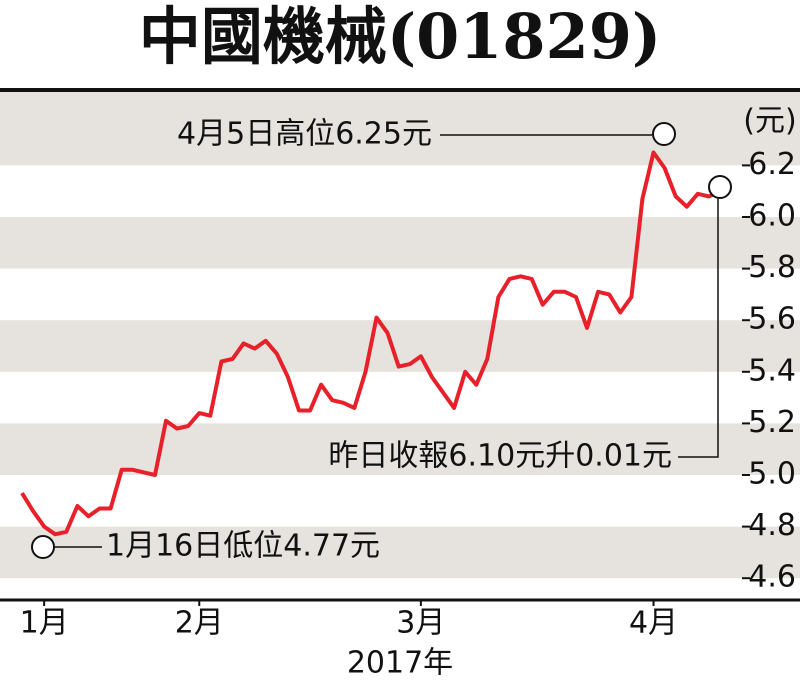  Describe the element at coordinates (772, 164) in the screenshot. I see `y-tick-label: 6.2` at that location.